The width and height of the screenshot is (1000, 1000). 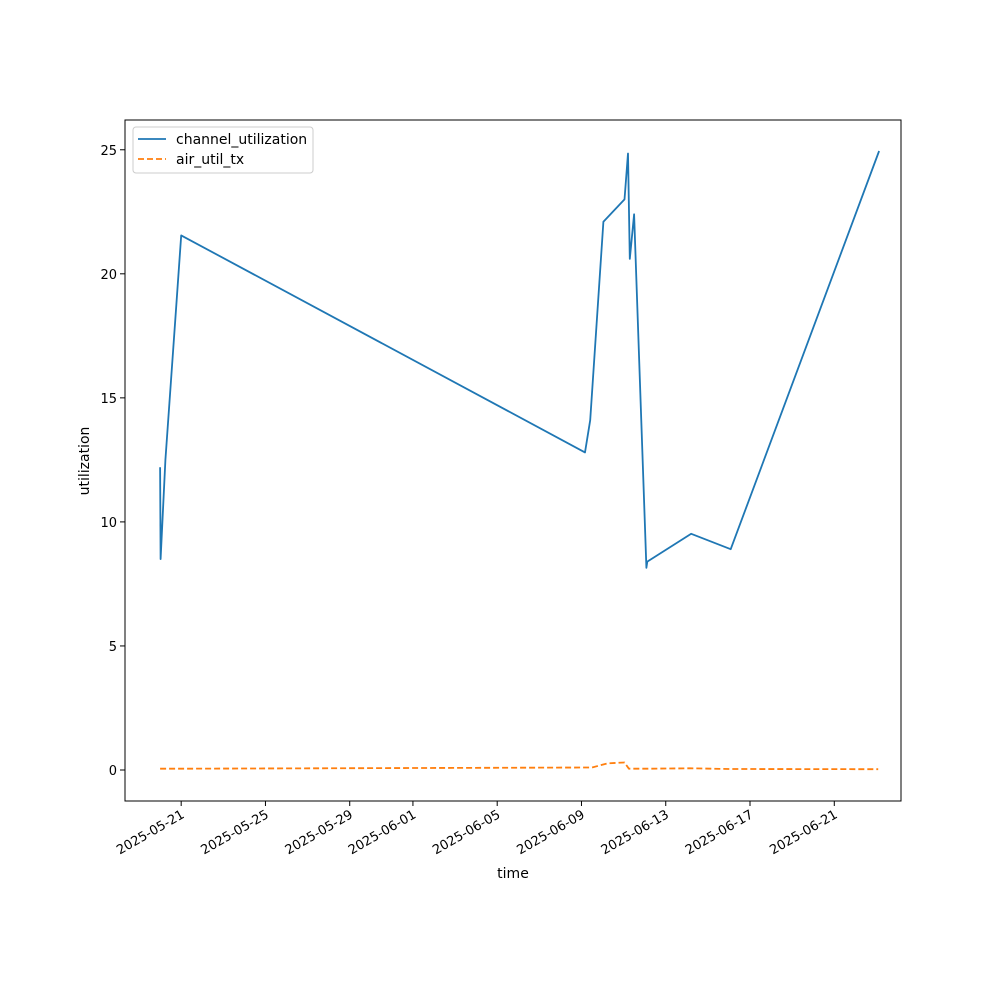 What do you see at coordinates (112, 461) in the screenshot?
I see `y-axis: 0 5 10 15 20 25` at bounding box center [112, 461].